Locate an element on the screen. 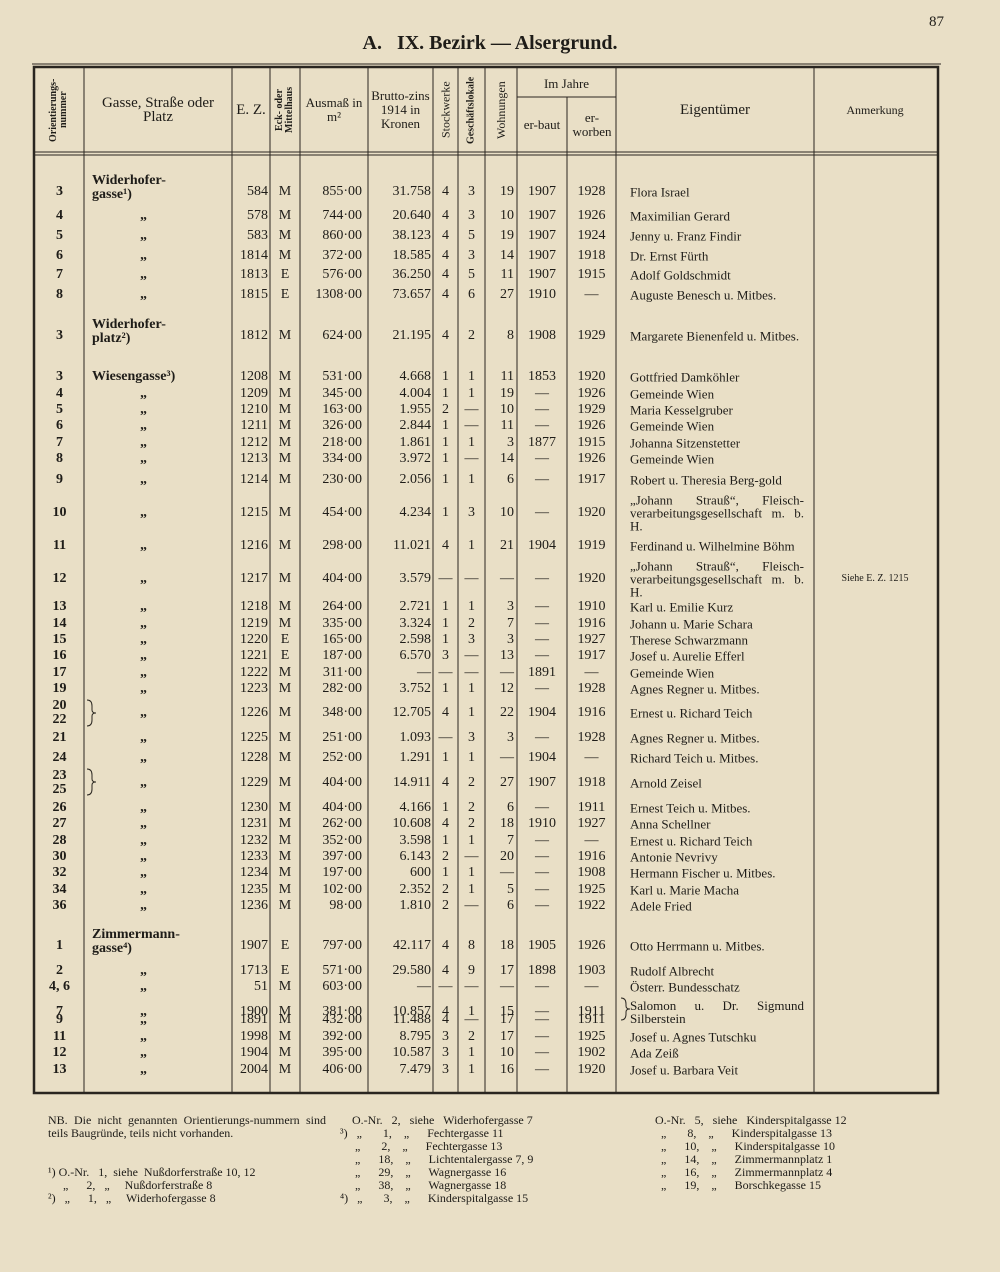 This screenshot has height=1272, width=1000. cell-zins: 2.598 is located at coordinates (415, 639).